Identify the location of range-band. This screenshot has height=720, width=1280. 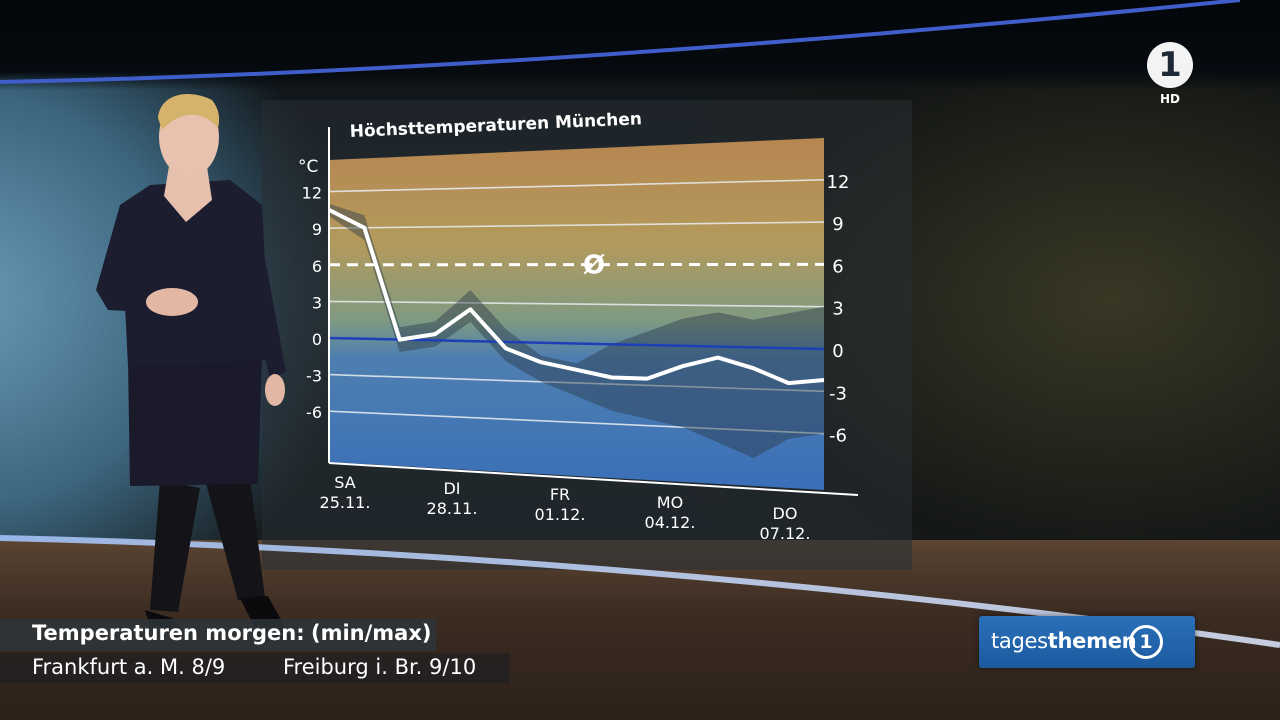
(576, 331).